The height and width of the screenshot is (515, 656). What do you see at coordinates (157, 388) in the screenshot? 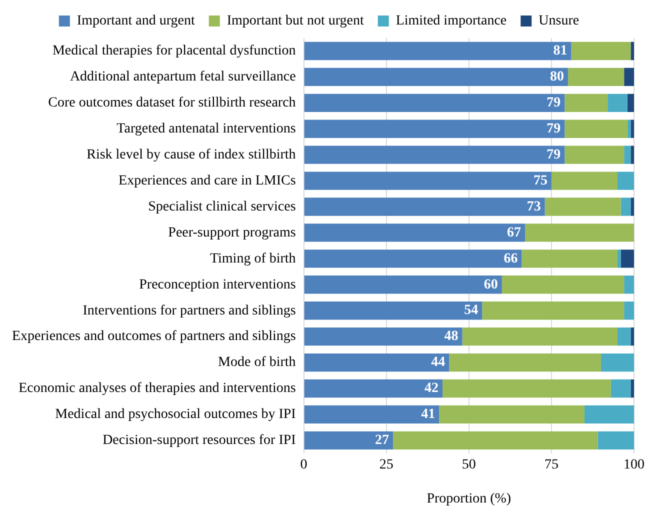
I see `y-tick-label: Economic analyses of therapies and interventions` at bounding box center [157, 388].